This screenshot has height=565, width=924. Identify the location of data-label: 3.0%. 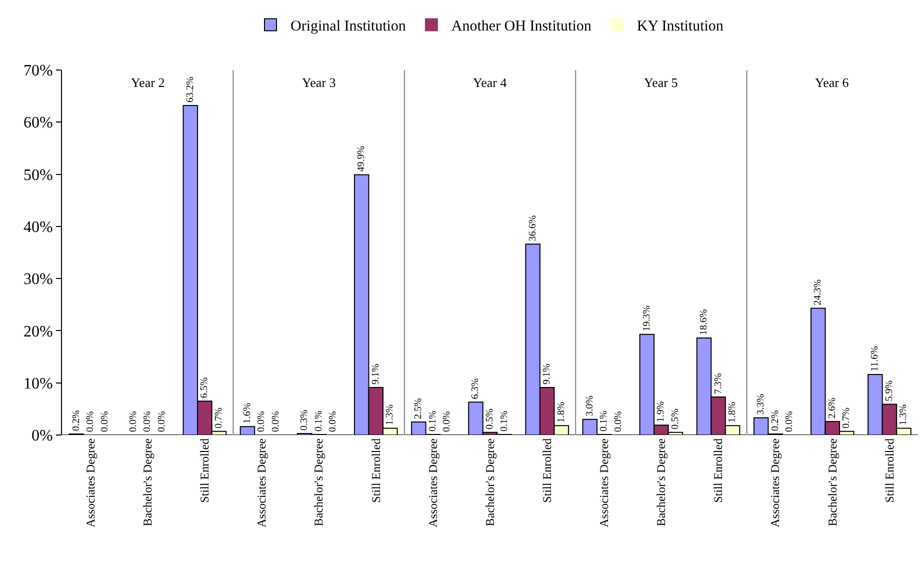
(590, 406).